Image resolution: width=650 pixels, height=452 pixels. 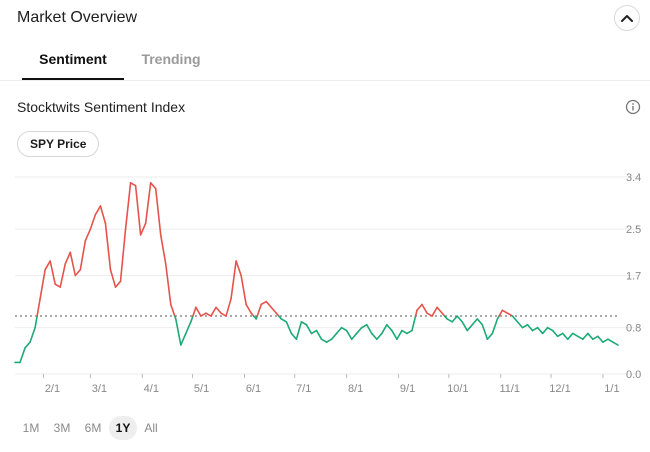 I want to click on x-tick-label: 12/1, so click(x=559, y=389).